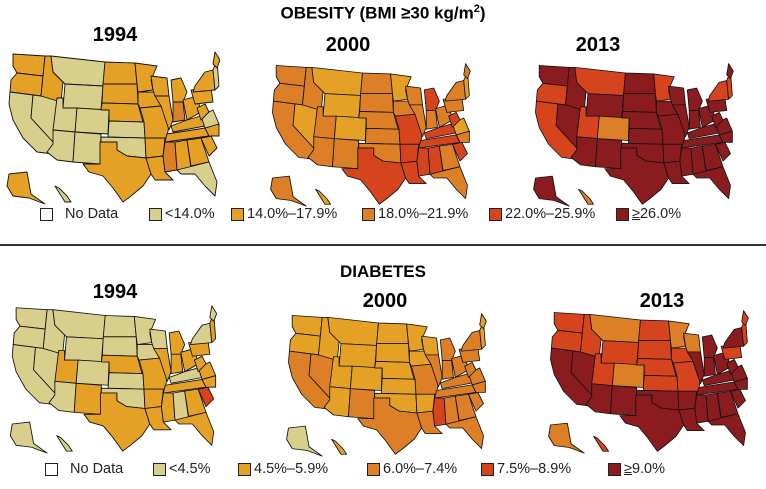  Describe the element at coordinates (550, 214) in the screenshot. I see `legend-label: 22.0%–25.9%` at that location.